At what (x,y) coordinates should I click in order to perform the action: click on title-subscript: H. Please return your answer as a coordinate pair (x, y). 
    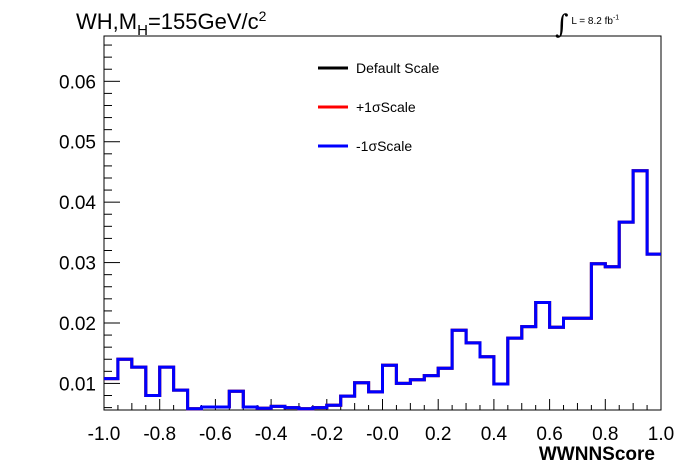
    Looking at the image, I should click on (142, 30).